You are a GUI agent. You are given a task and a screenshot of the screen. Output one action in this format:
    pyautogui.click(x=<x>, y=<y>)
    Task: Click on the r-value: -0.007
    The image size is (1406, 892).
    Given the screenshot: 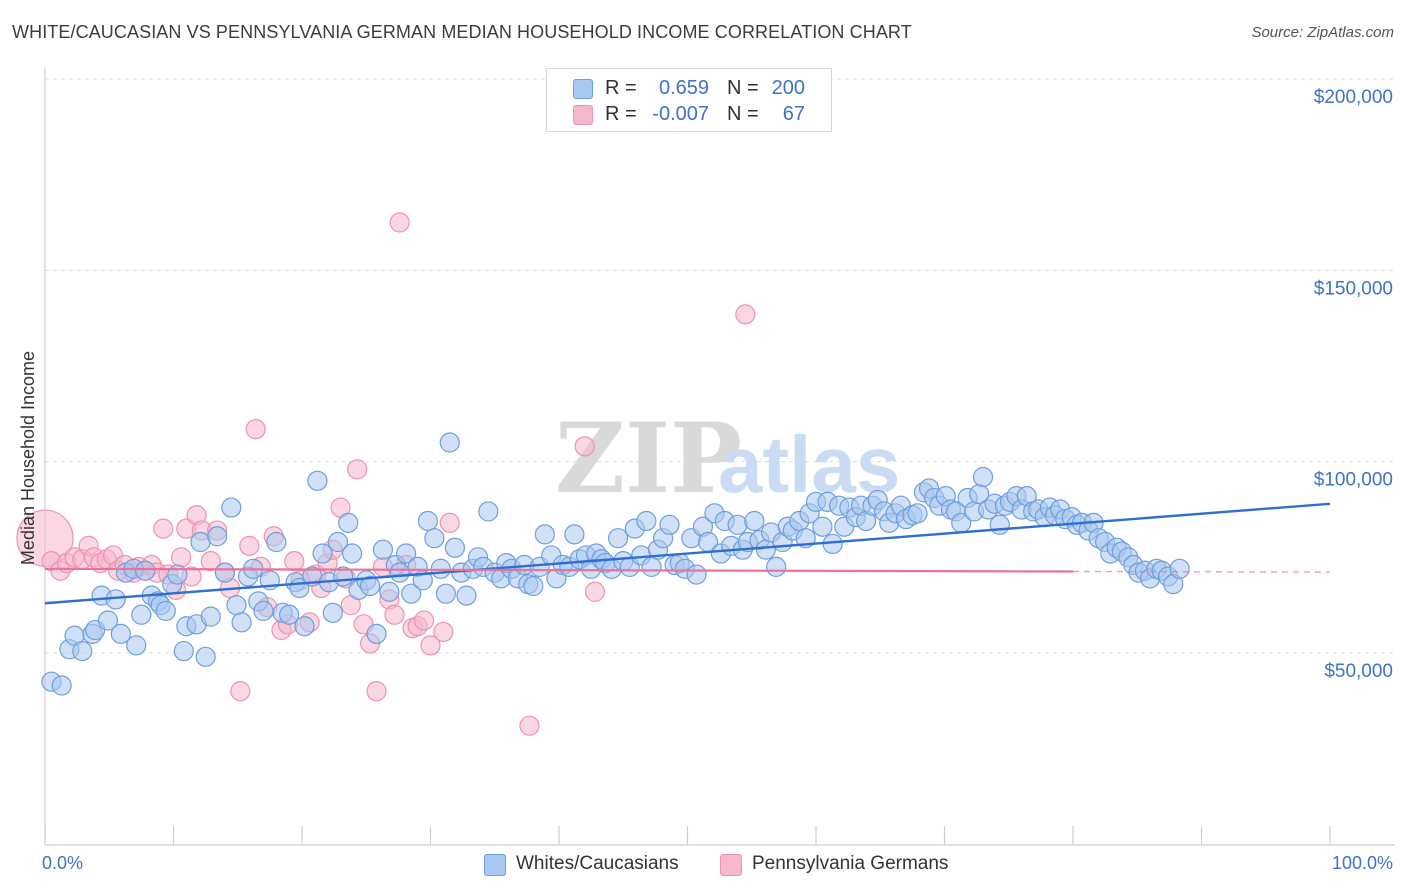 What is the action you would take?
    pyautogui.click(x=680, y=114)
    